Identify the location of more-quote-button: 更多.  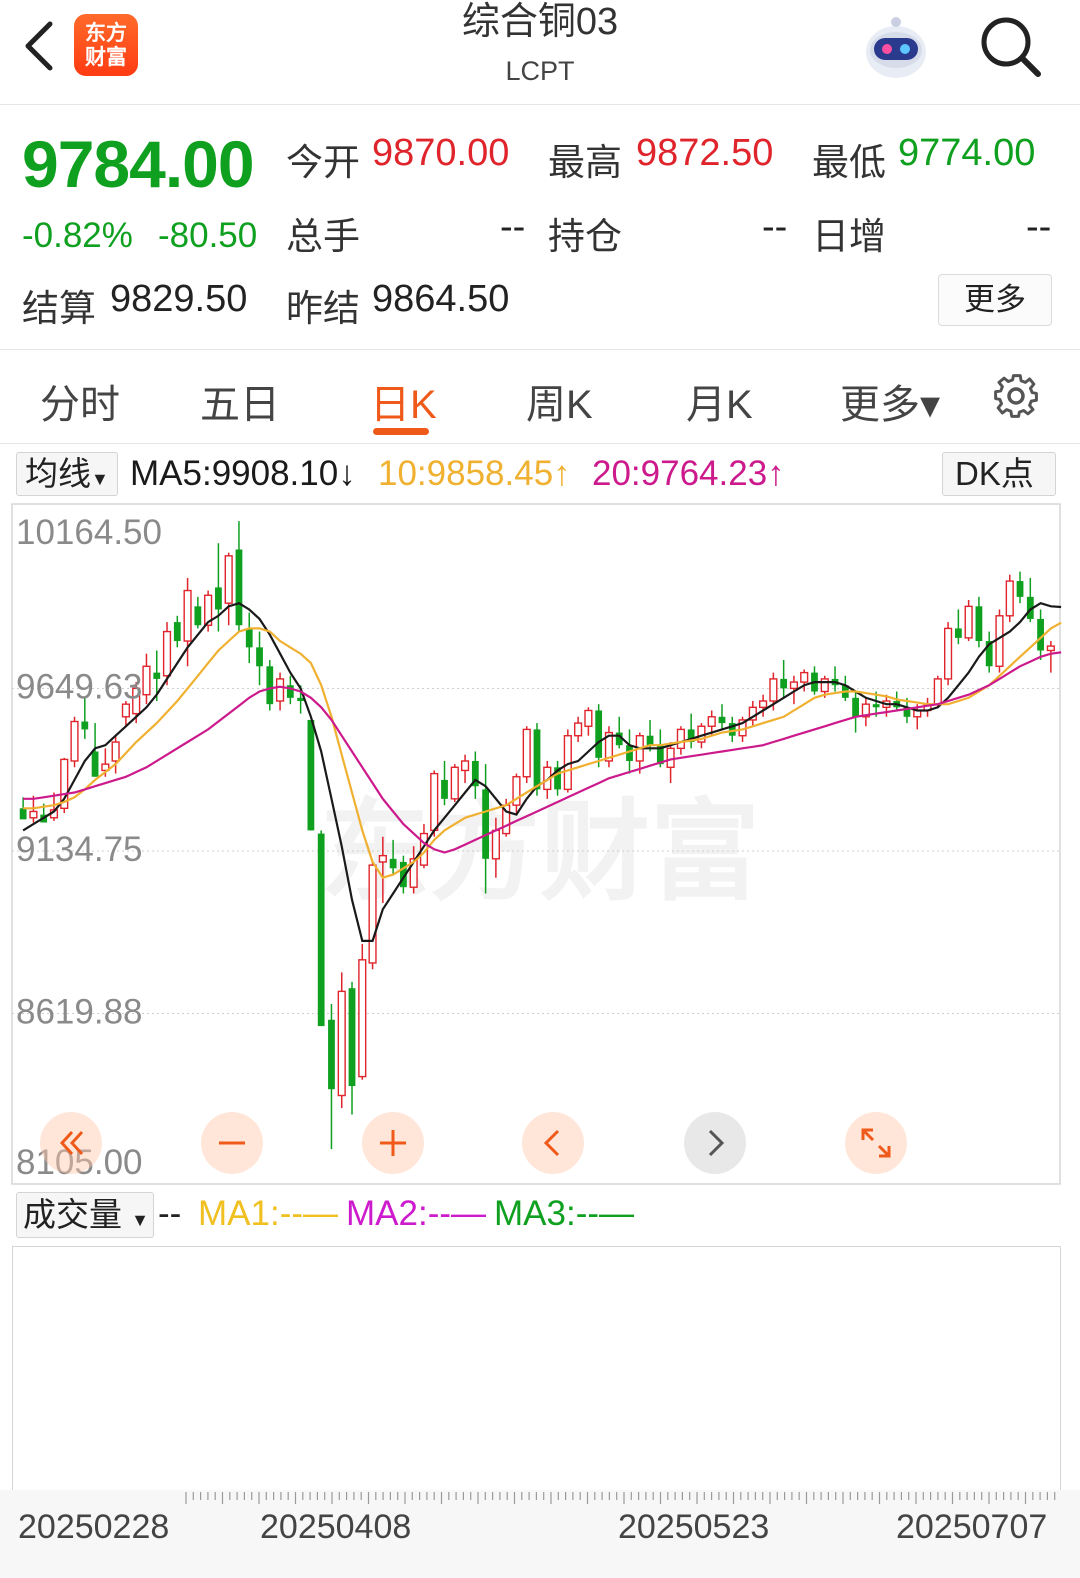
(995, 300).